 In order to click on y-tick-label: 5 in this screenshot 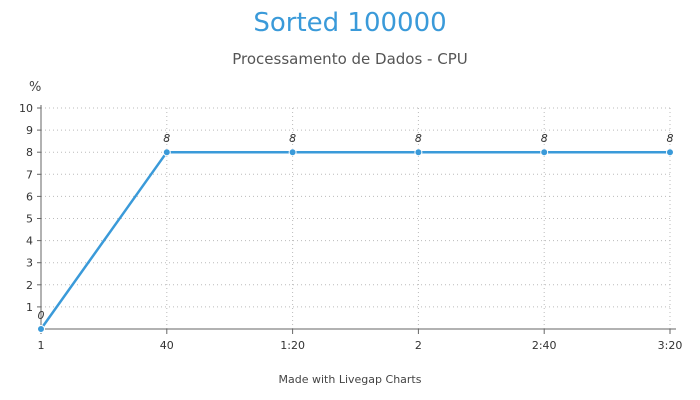, I will do `click(29, 219)`.